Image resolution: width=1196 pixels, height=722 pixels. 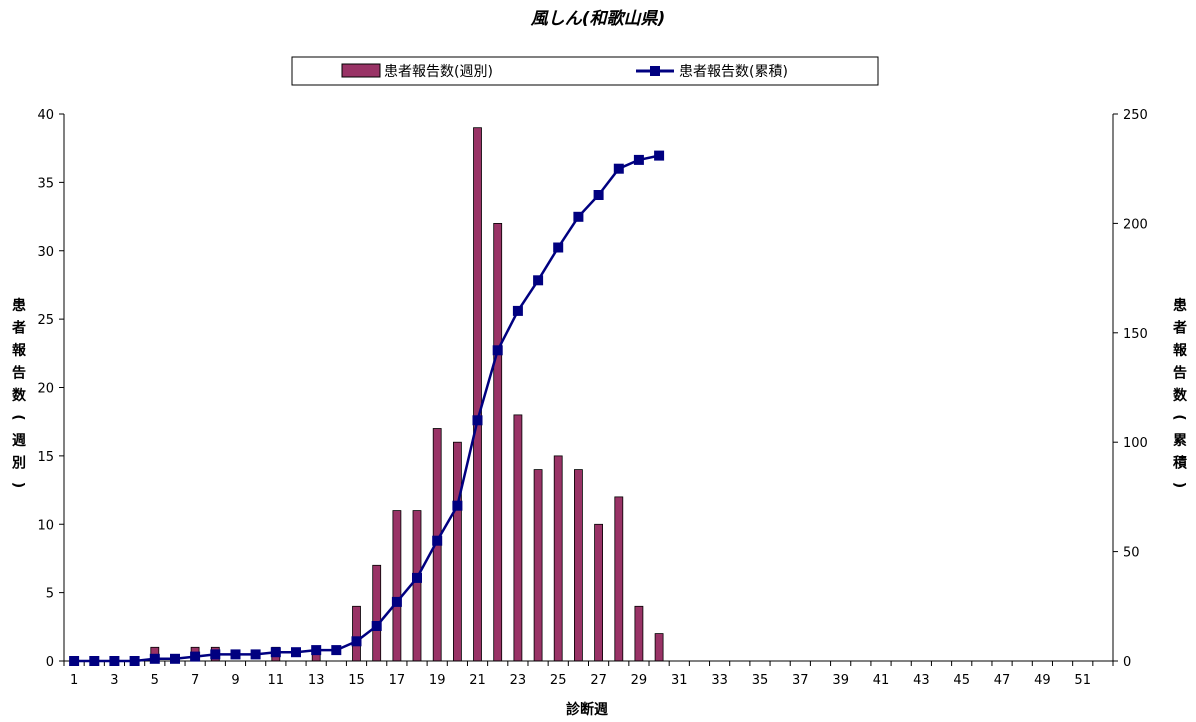 I want to click on right-axis-ticks: 0 50 100 150 200 250, so click(x=1130, y=389).